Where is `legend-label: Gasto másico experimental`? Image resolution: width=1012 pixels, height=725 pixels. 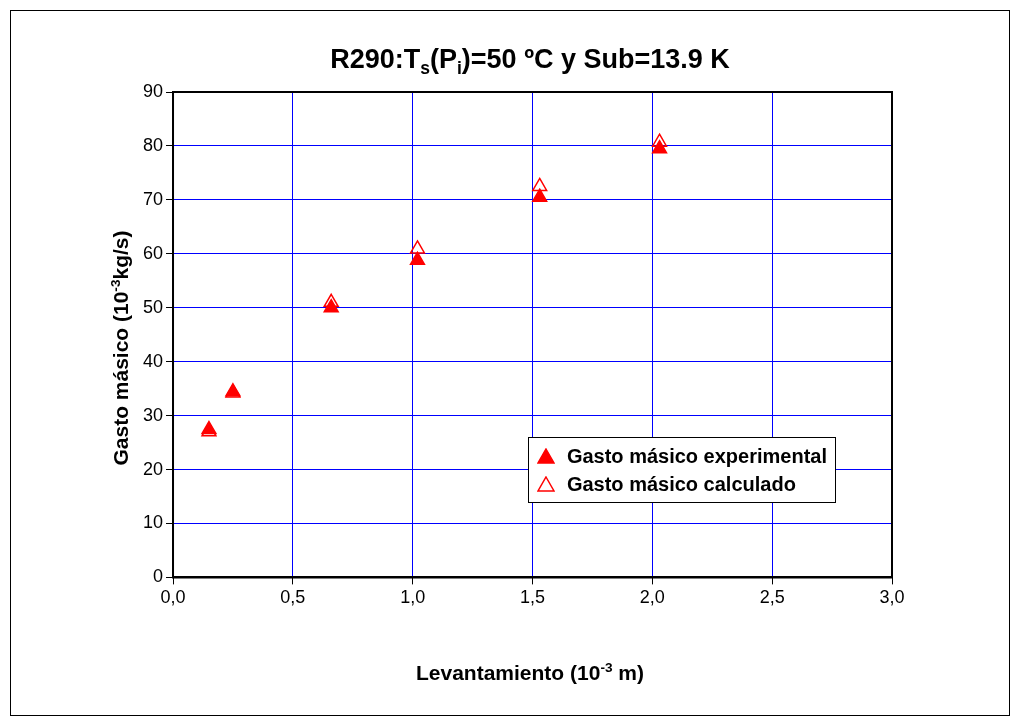
legend-label: Gasto másico experimental is located at coordinates (696, 457).